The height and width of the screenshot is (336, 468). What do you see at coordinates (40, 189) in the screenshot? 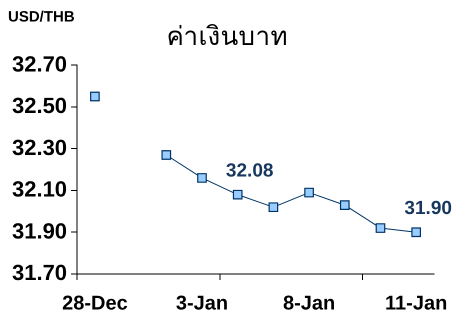
I see `y-tick-label: 32.10` at bounding box center [40, 189].